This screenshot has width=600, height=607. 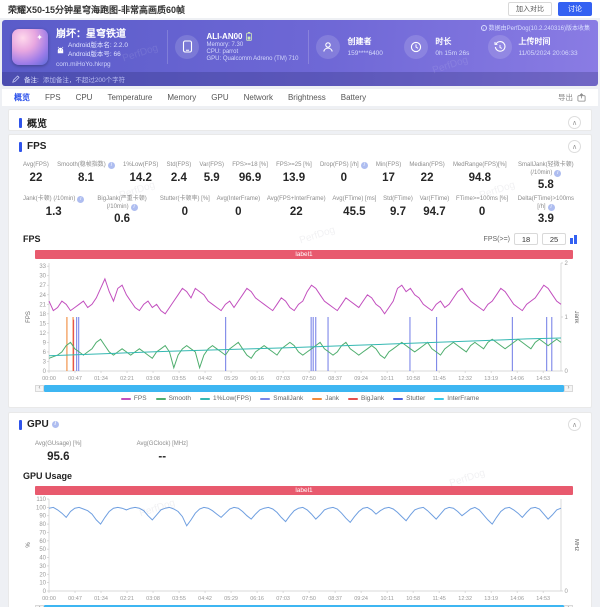 What do you see at coordinates (573, 239) in the screenshot?
I see `chart-settings-icon` at bounding box center [573, 239].